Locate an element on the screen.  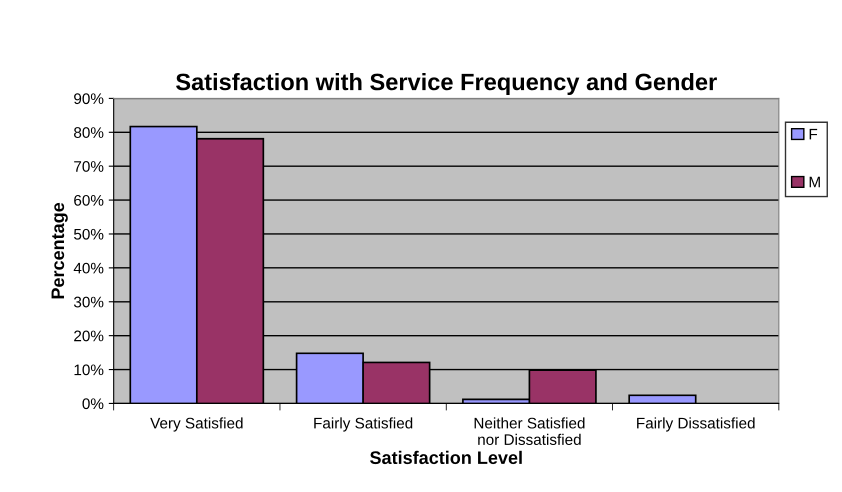
x-tick-label: Very Satisfied is located at coordinates (196, 424).